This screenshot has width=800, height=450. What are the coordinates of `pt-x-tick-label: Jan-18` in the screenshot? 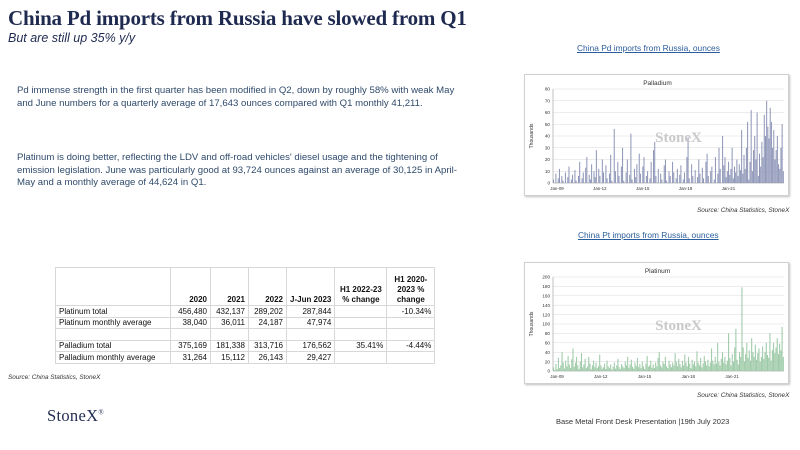 It's located at (689, 376).